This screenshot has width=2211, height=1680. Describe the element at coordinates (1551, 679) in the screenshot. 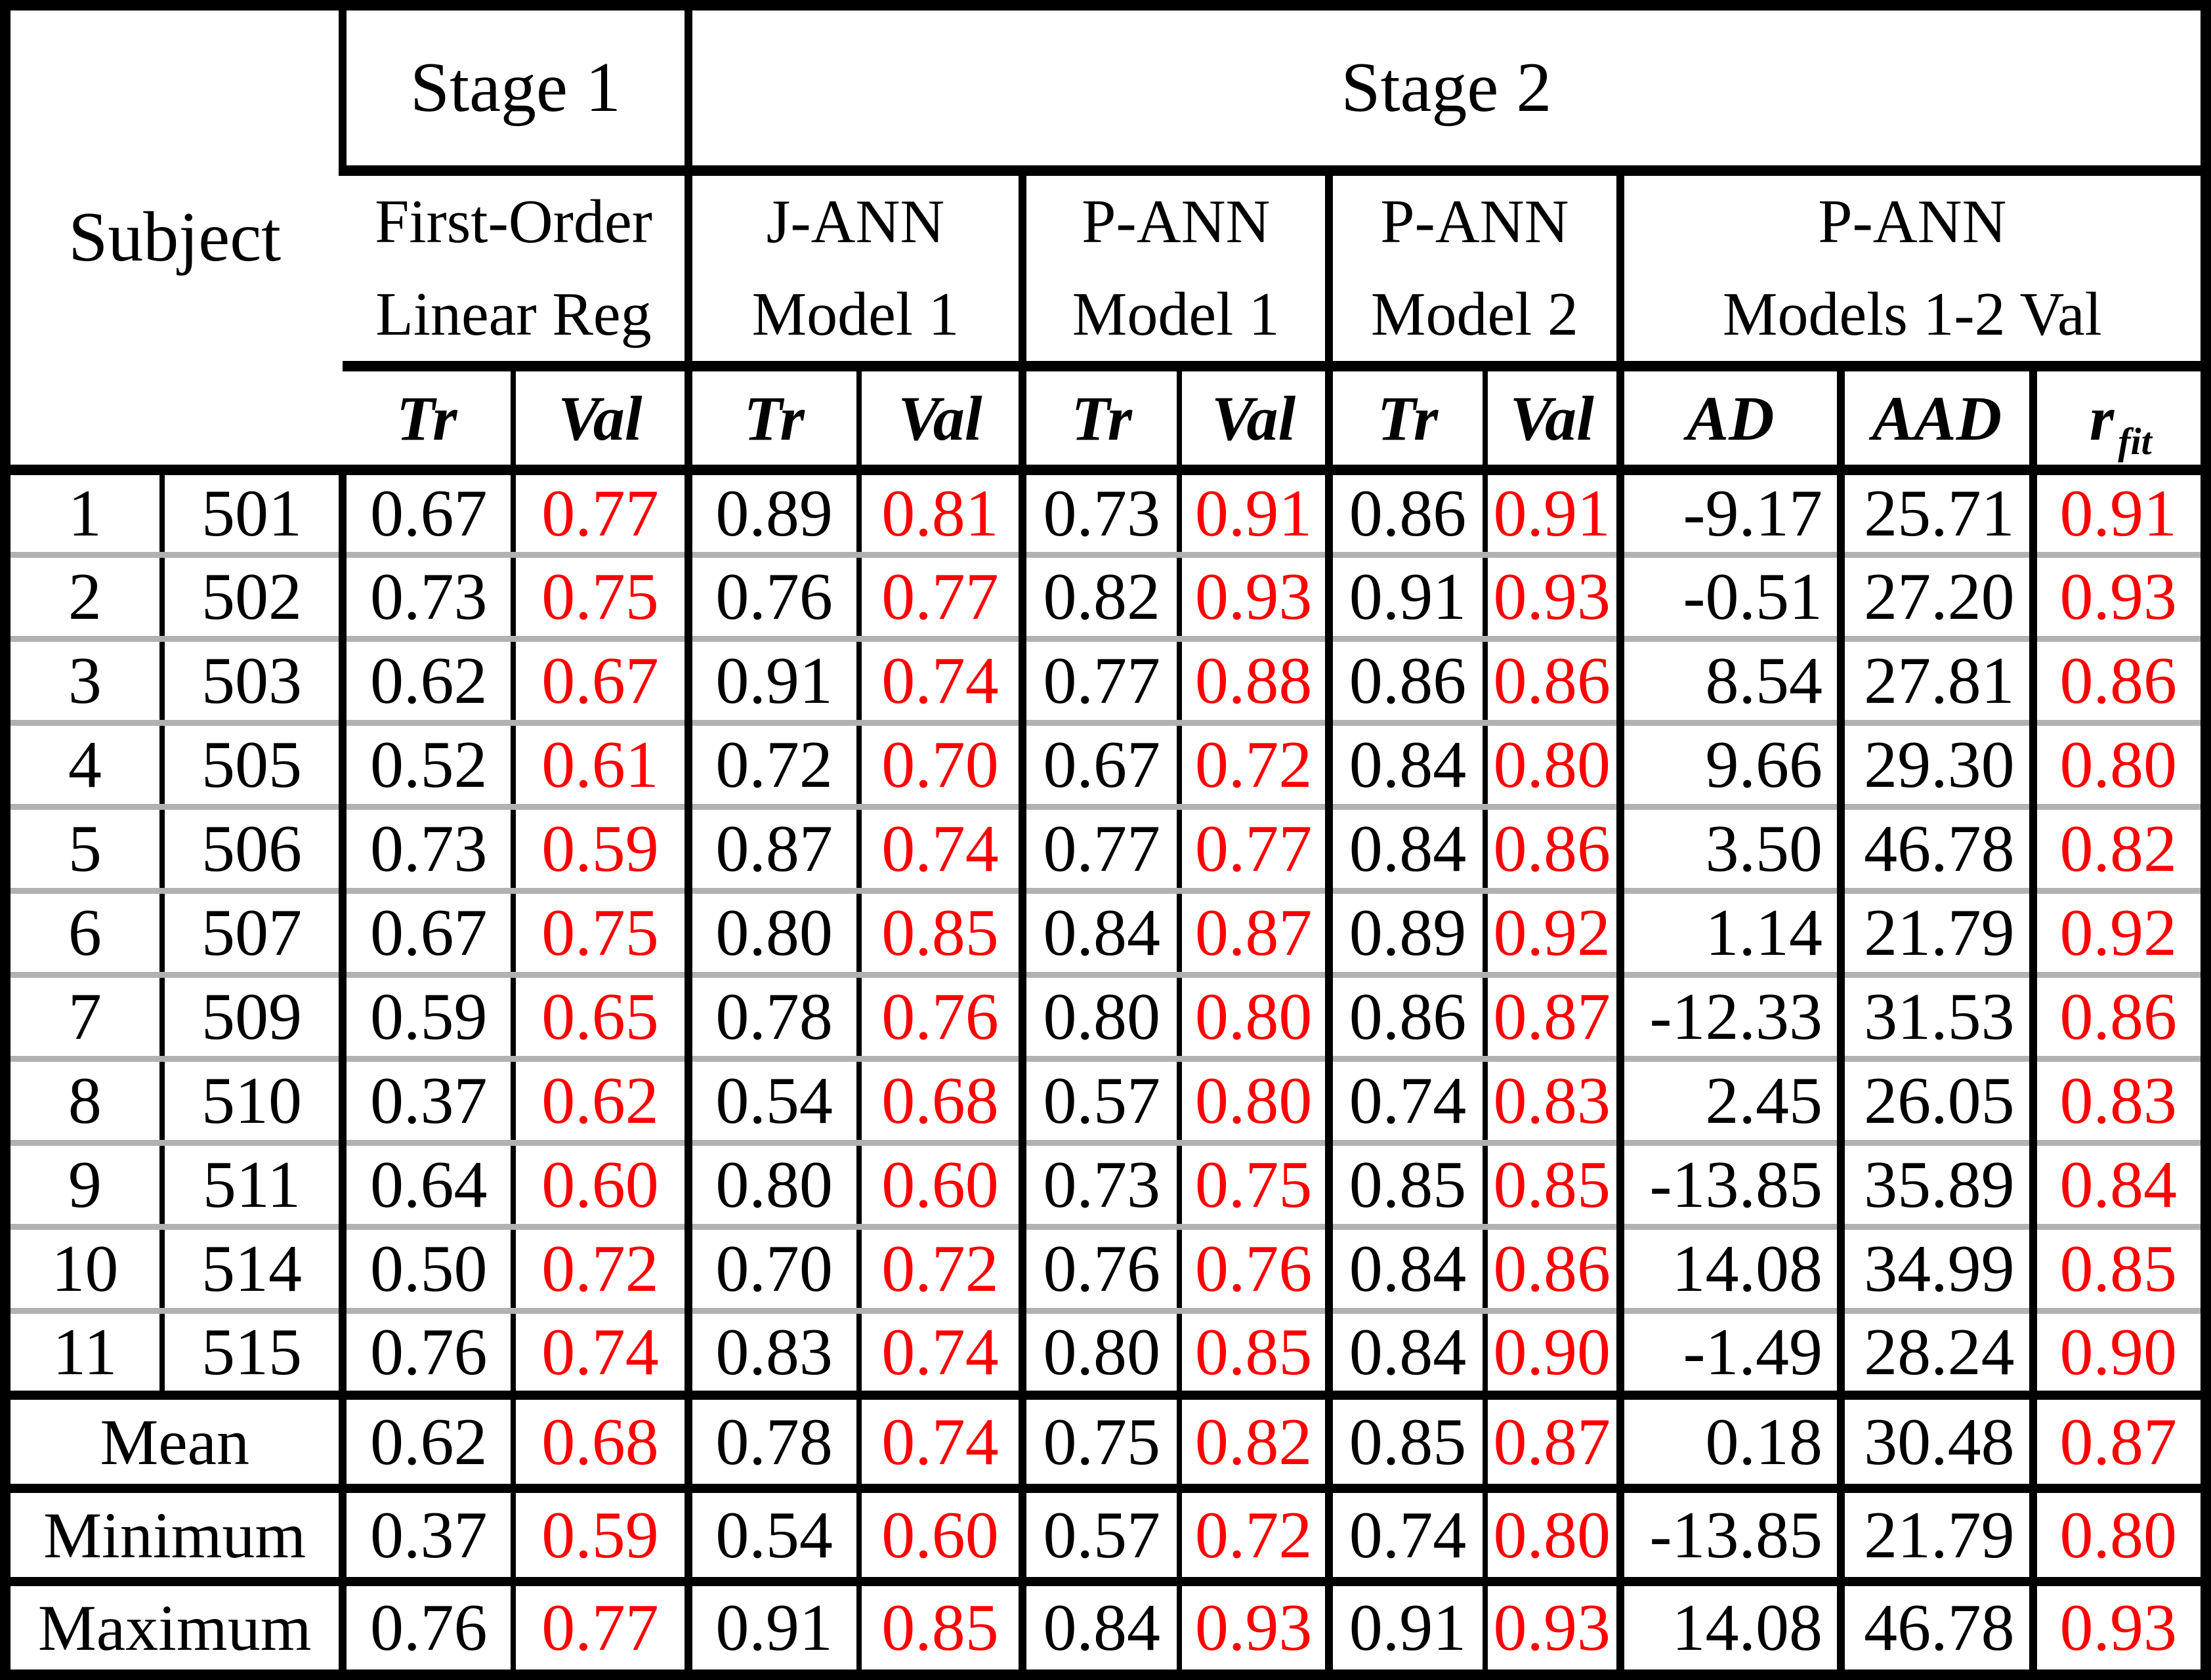

I see `cell-pann2-val: 0.86` at that location.